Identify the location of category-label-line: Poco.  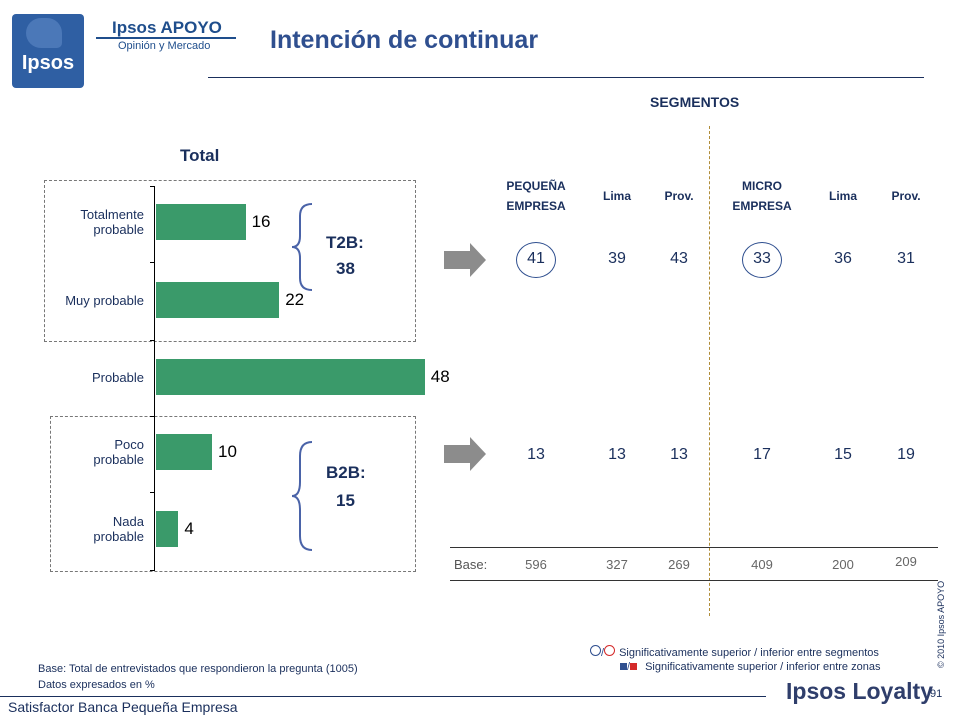
(129, 444).